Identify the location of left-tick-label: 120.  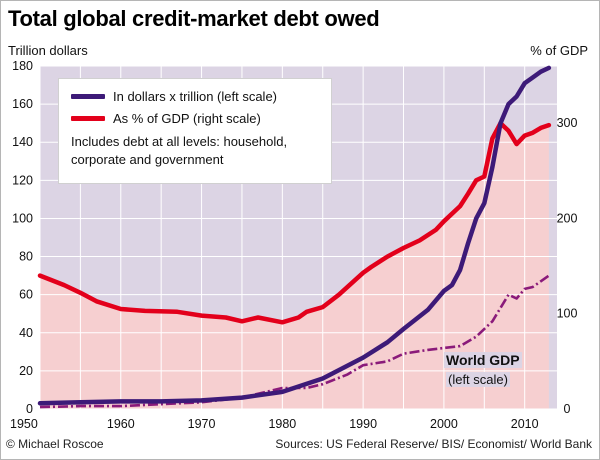
(22, 180).